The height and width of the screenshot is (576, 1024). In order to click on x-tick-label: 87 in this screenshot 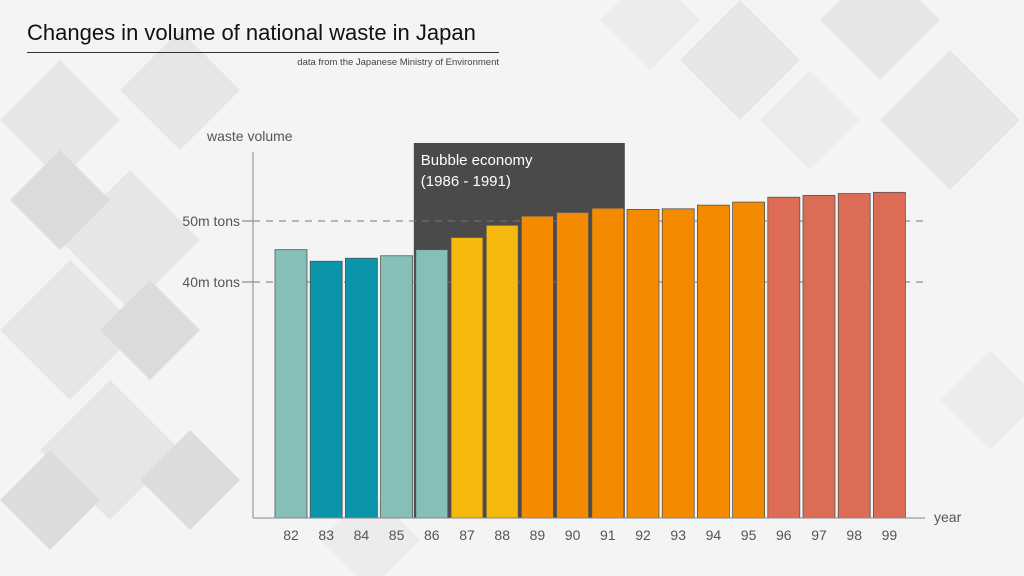, I will do `click(467, 535)`.